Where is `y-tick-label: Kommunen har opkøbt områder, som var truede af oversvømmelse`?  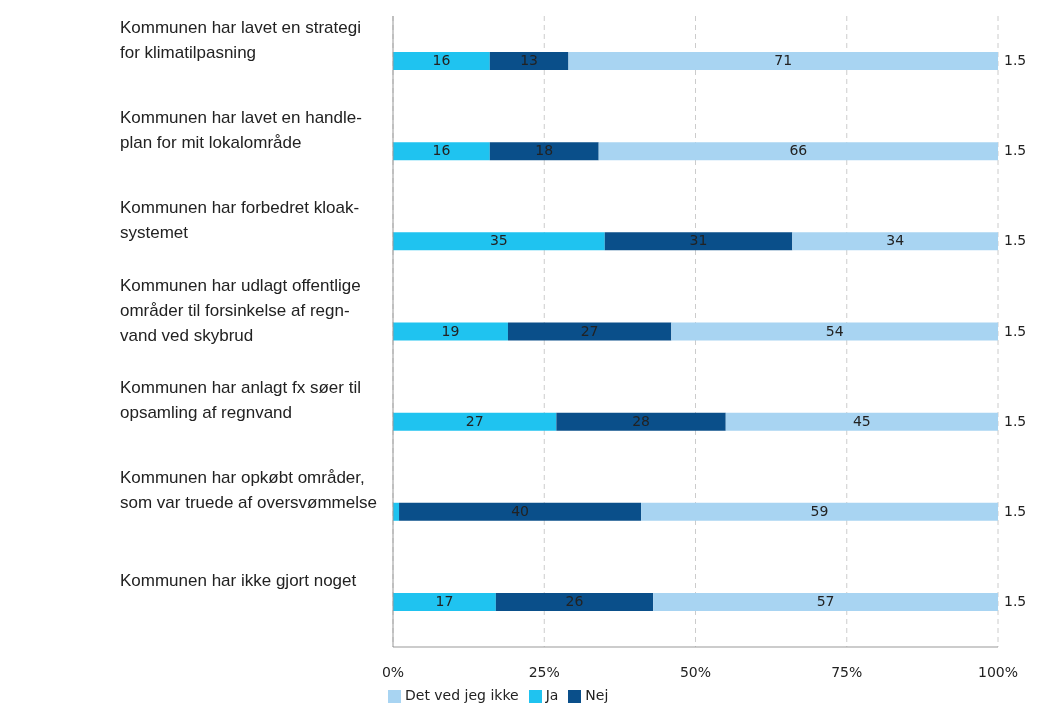
y-tick-label: Kommunen har opkøbt områder, som var truede af oversvømmelse is located at coordinates (248, 490).